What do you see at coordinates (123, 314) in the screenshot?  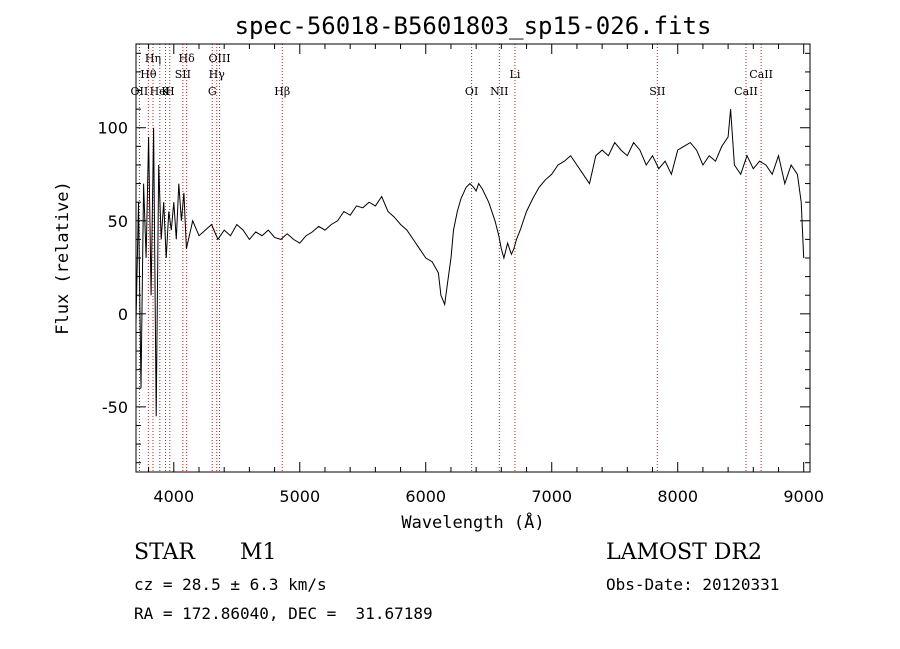 I see `y-tick-label: 0` at bounding box center [123, 314].